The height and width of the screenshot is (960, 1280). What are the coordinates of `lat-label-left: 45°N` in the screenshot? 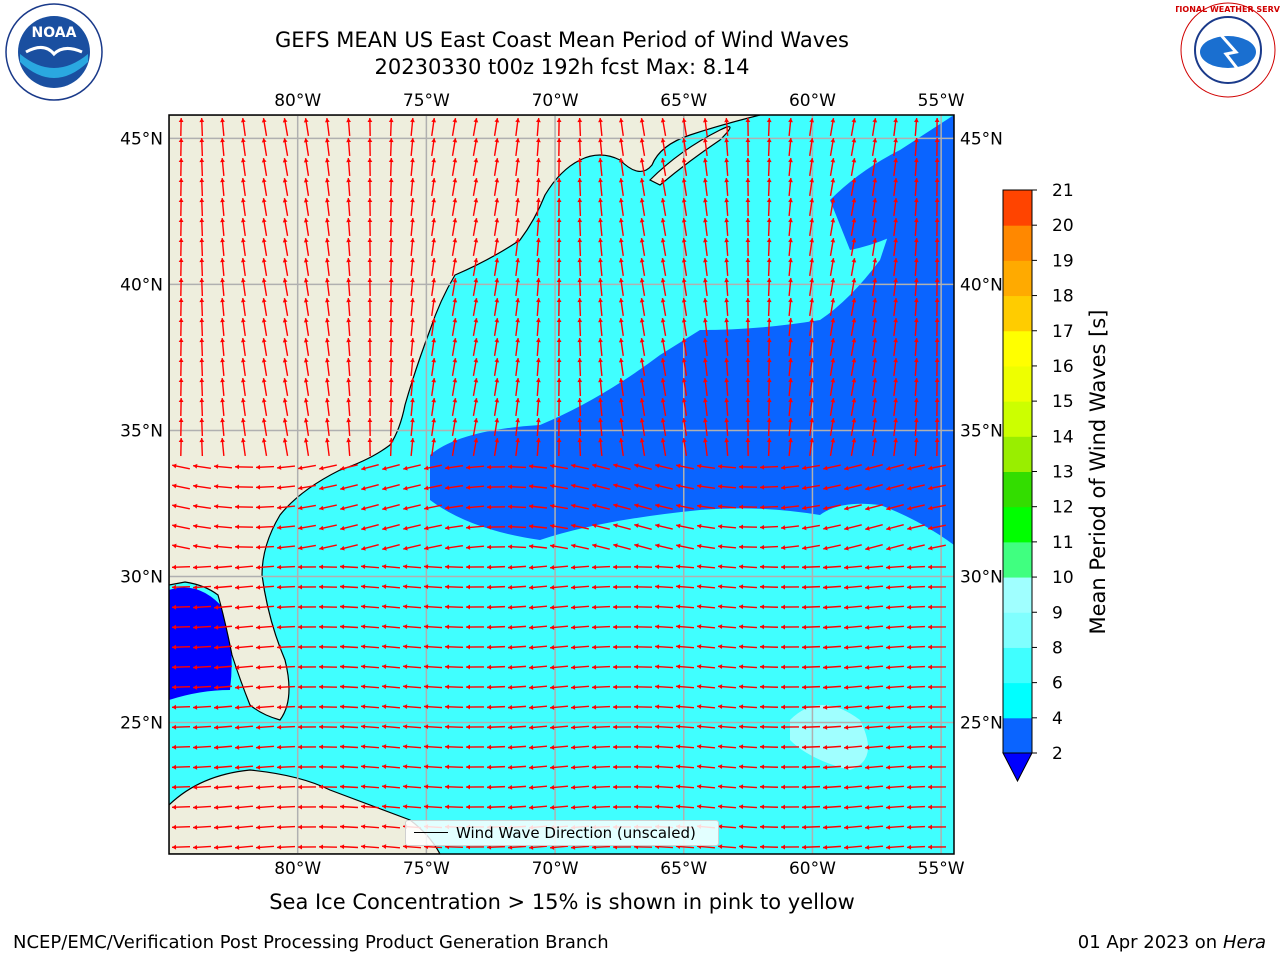 It's located at (141, 139).